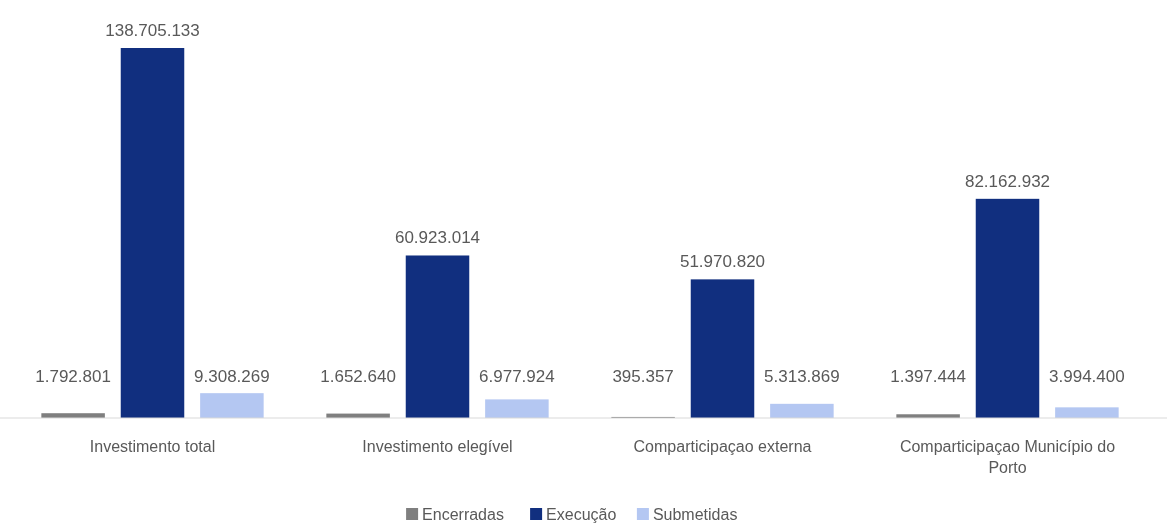  What do you see at coordinates (643, 376) in the screenshot?
I see `data-label: 395.357` at bounding box center [643, 376].